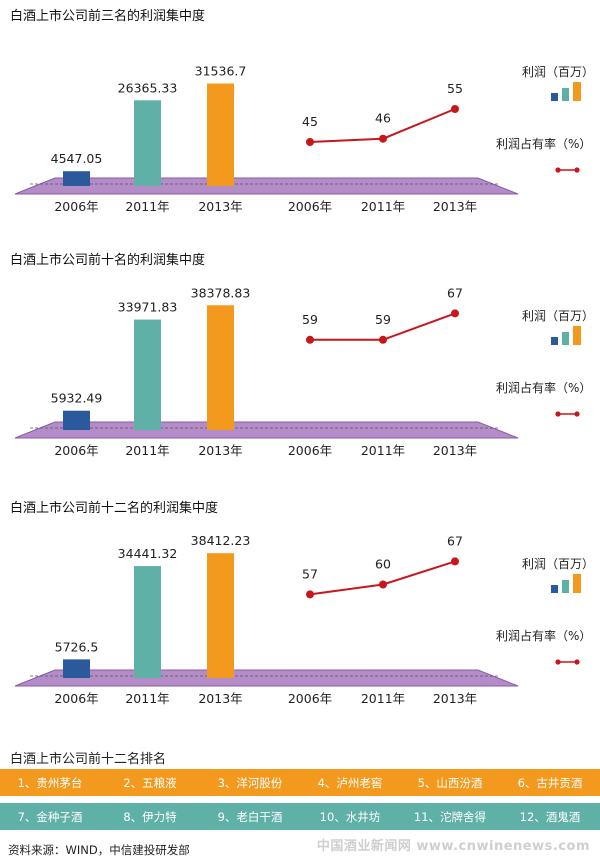 The width and height of the screenshot is (600, 861). What do you see at coordinates (550, 816) in the screenshot?
I see `rank-item: 12、酒鬼酒` at bounding box center [550, 816].